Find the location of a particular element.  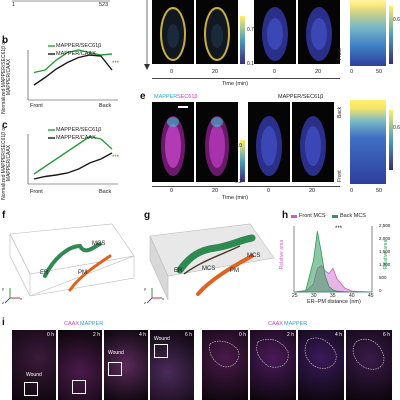

panel-h-legend-back-swatch is located at coordinates (335, 216).